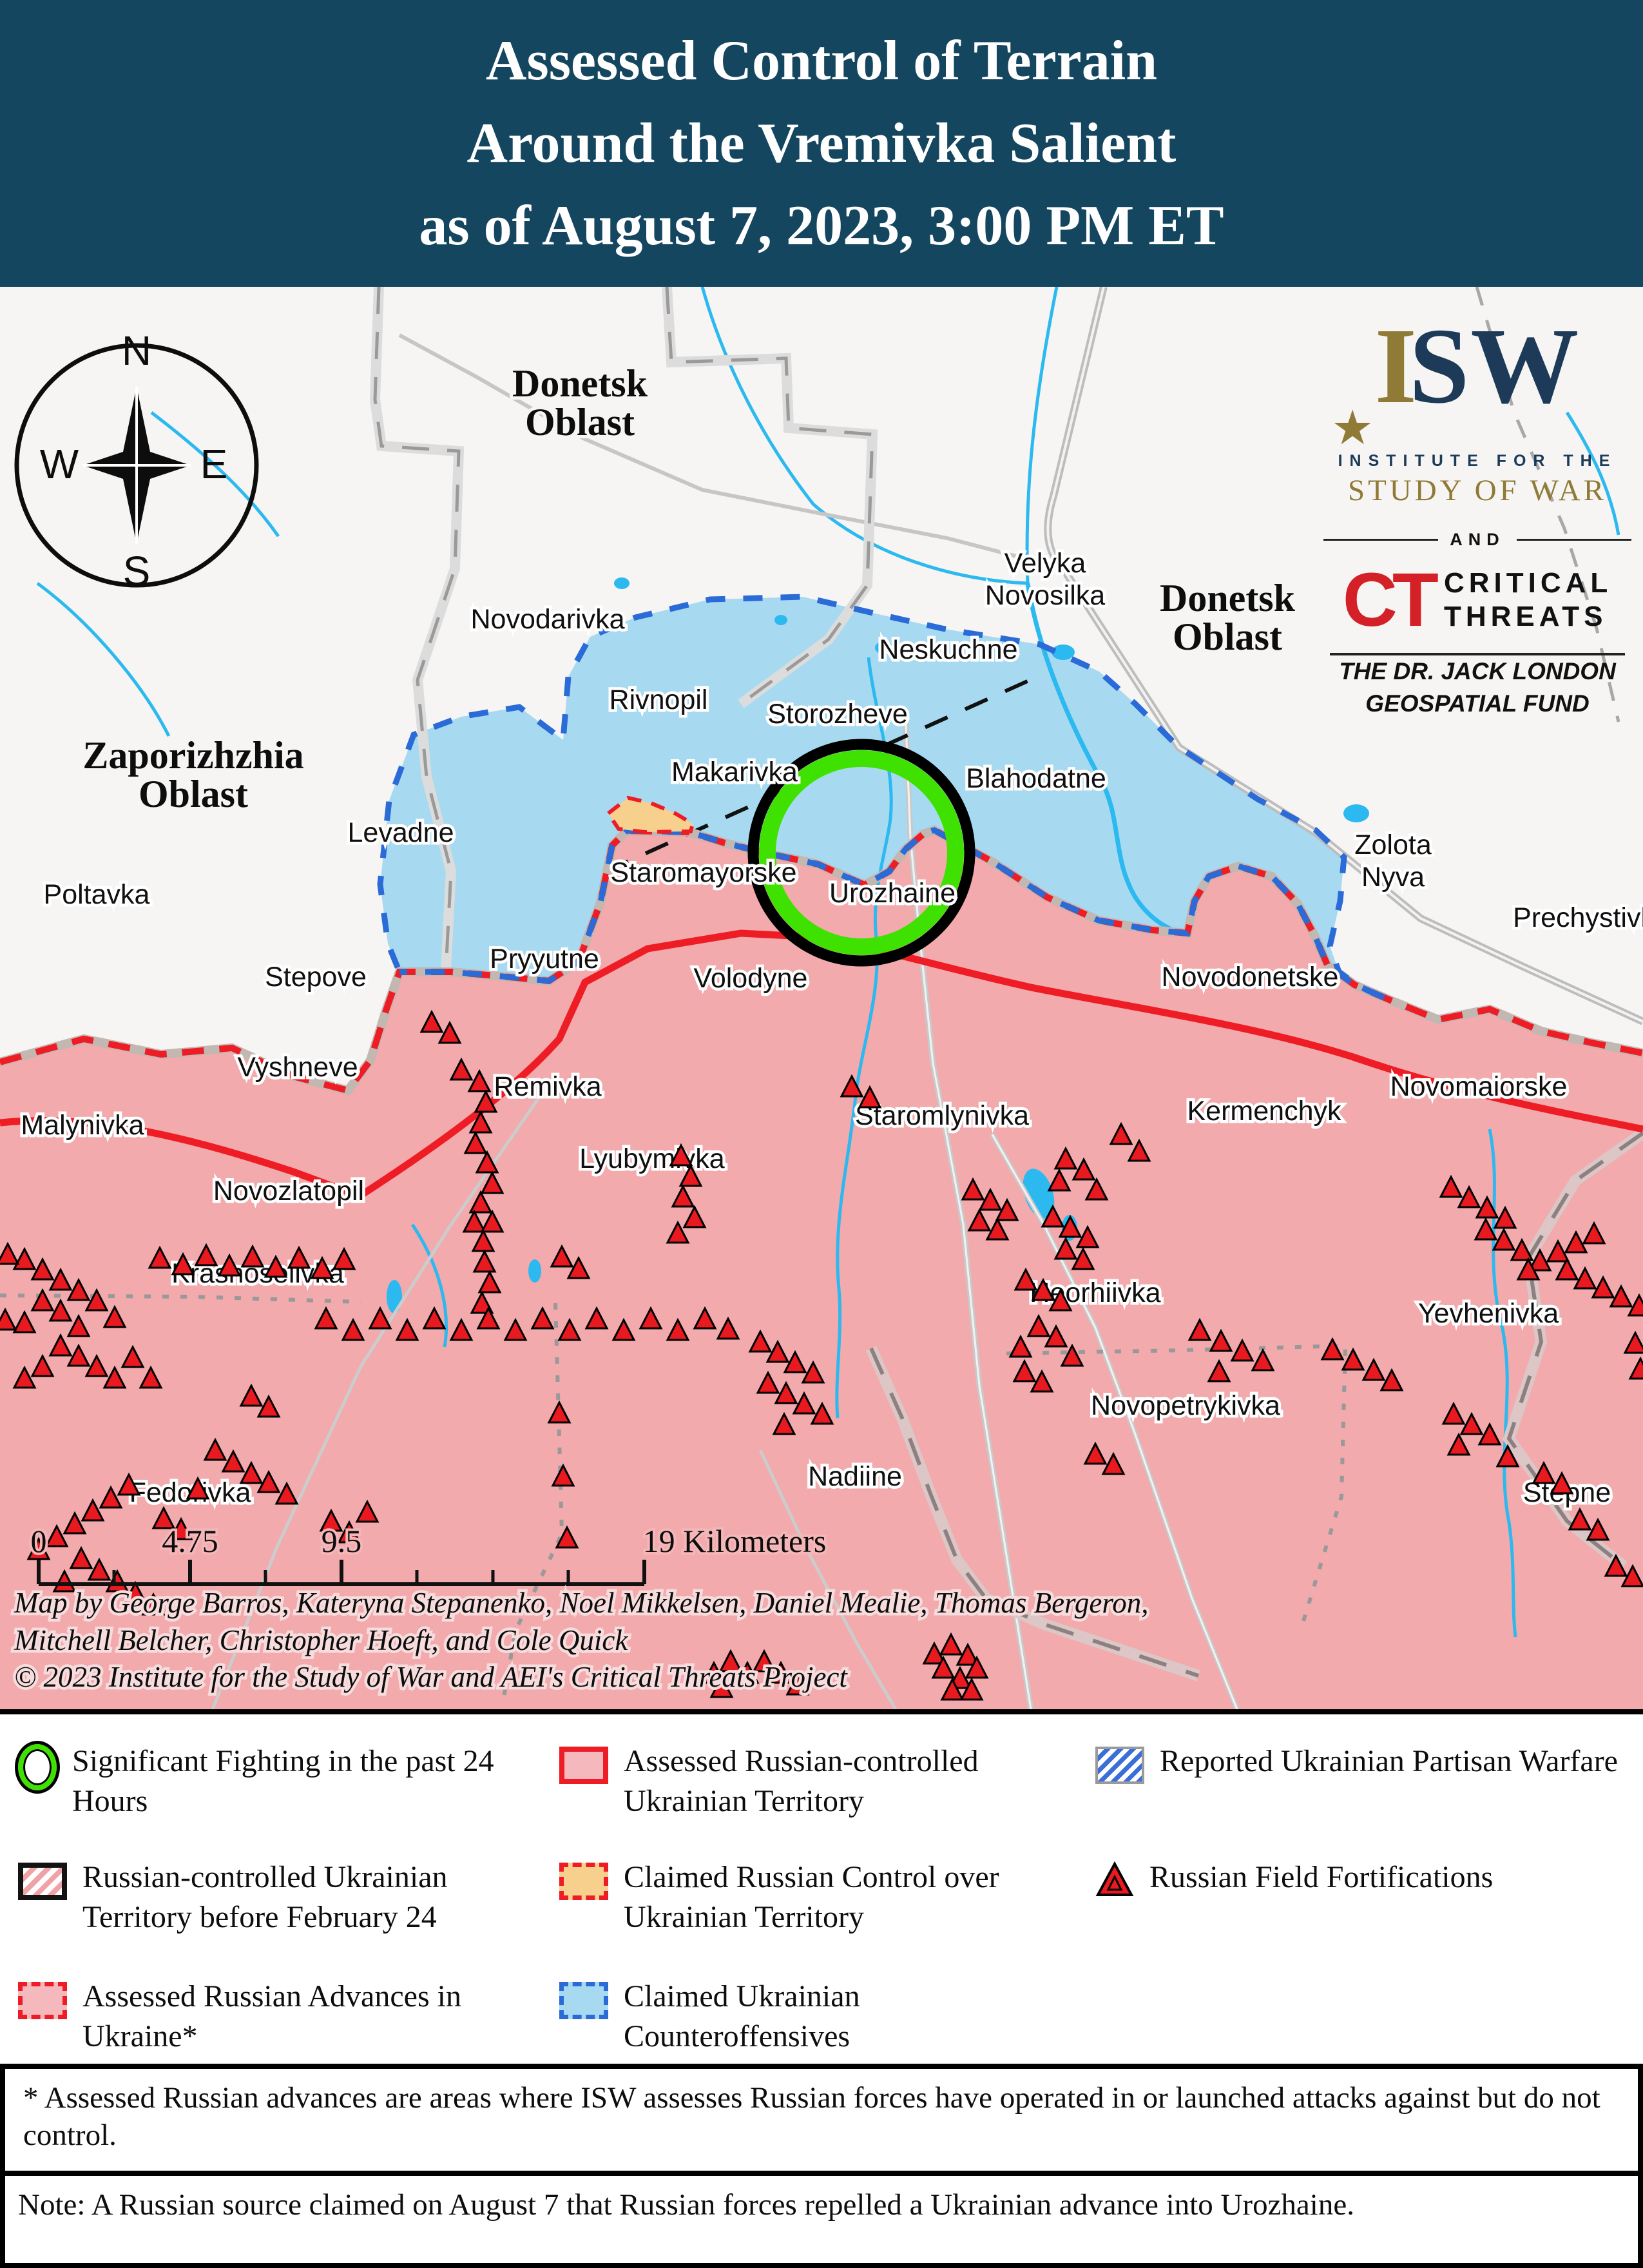 This screenshot has width=1643, height=2268. Describe the element at coordinates (401, 832) in the screenshot. I see `map-label-levadne: Levadne` at that location.